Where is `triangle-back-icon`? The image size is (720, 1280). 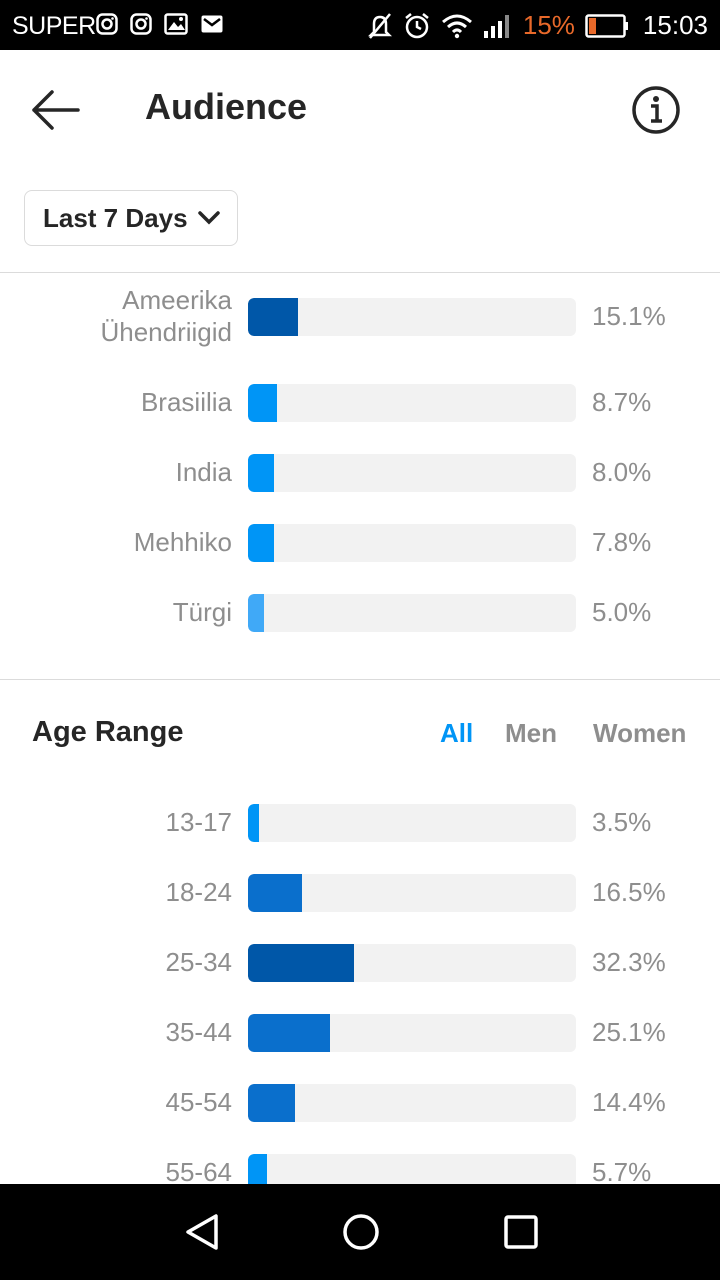 triangle-back-icon is located at coordinates (202, 1232).